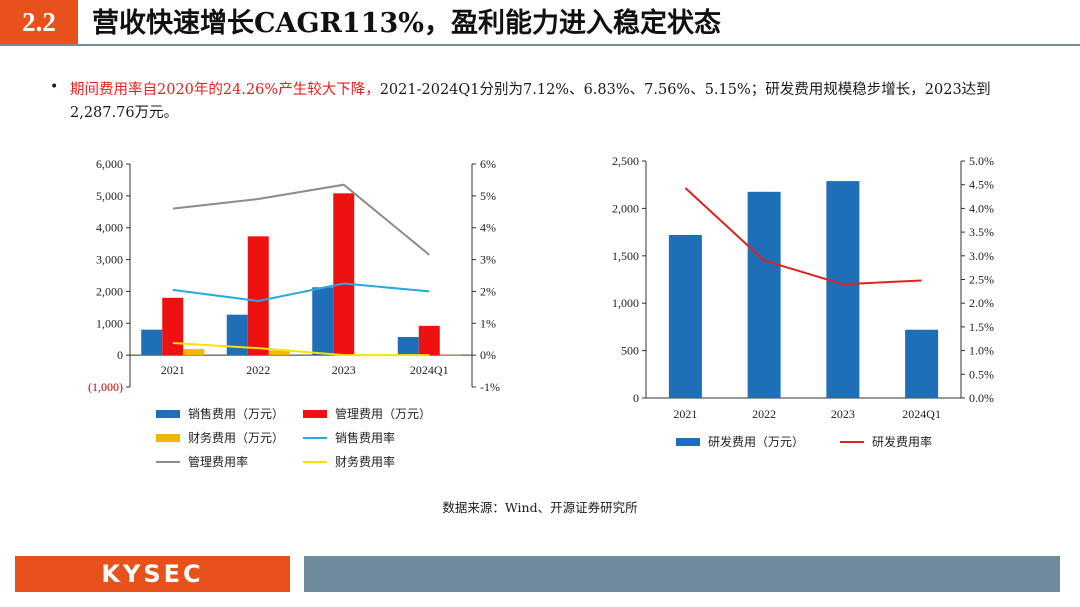 Image resolution: width=1080 pixels, height=607 pixels. Describe the element at coordinates (383, 413) in the screenshot. I see `legend-label: 管理费用（万元）` at that location.